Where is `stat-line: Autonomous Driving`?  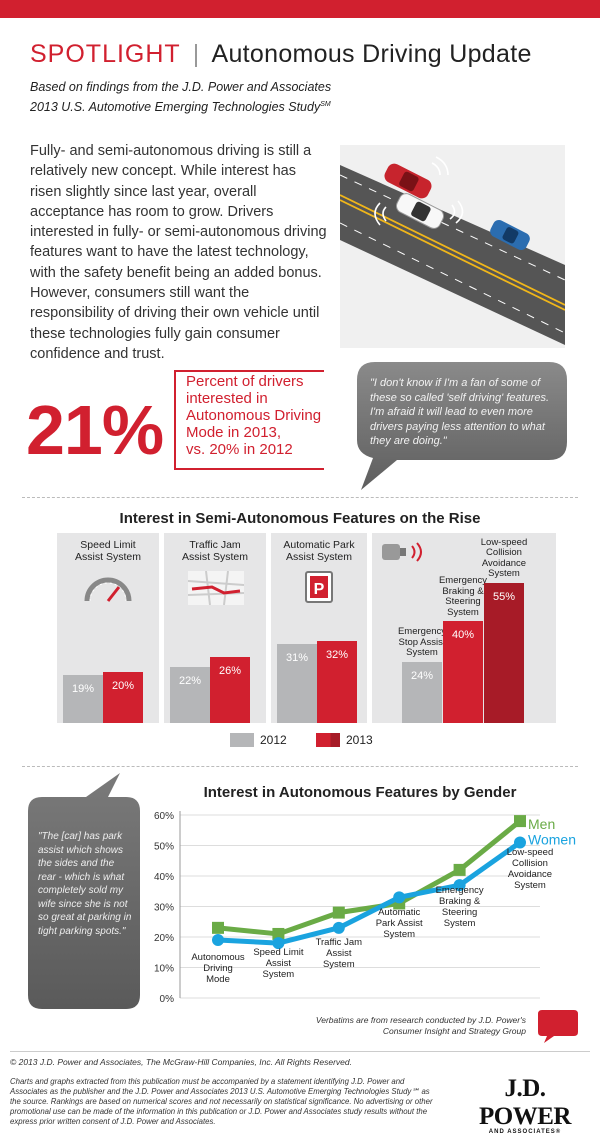
stat-line: Autonomous Driving is located at coordinates (254, 415).